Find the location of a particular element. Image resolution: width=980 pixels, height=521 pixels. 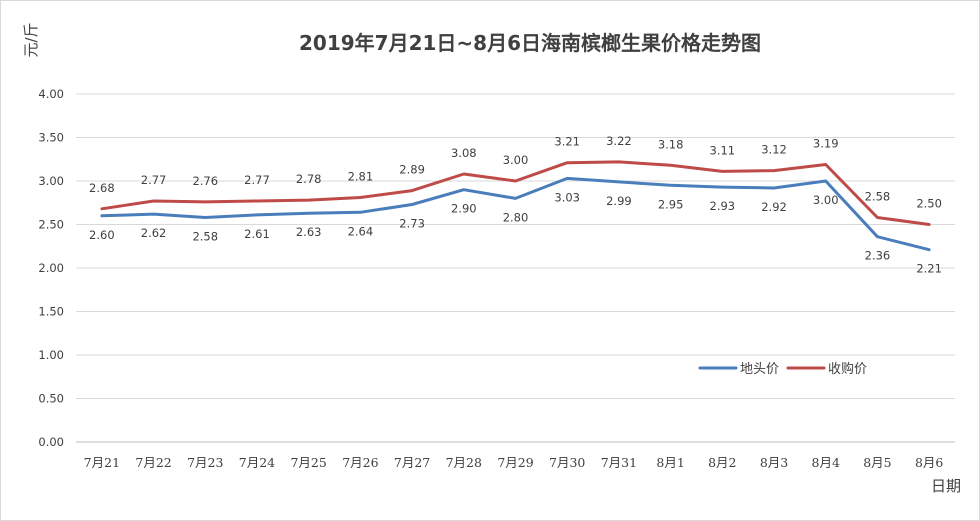

x-tick-label: 7月25 is located at coordinates (308, 462).